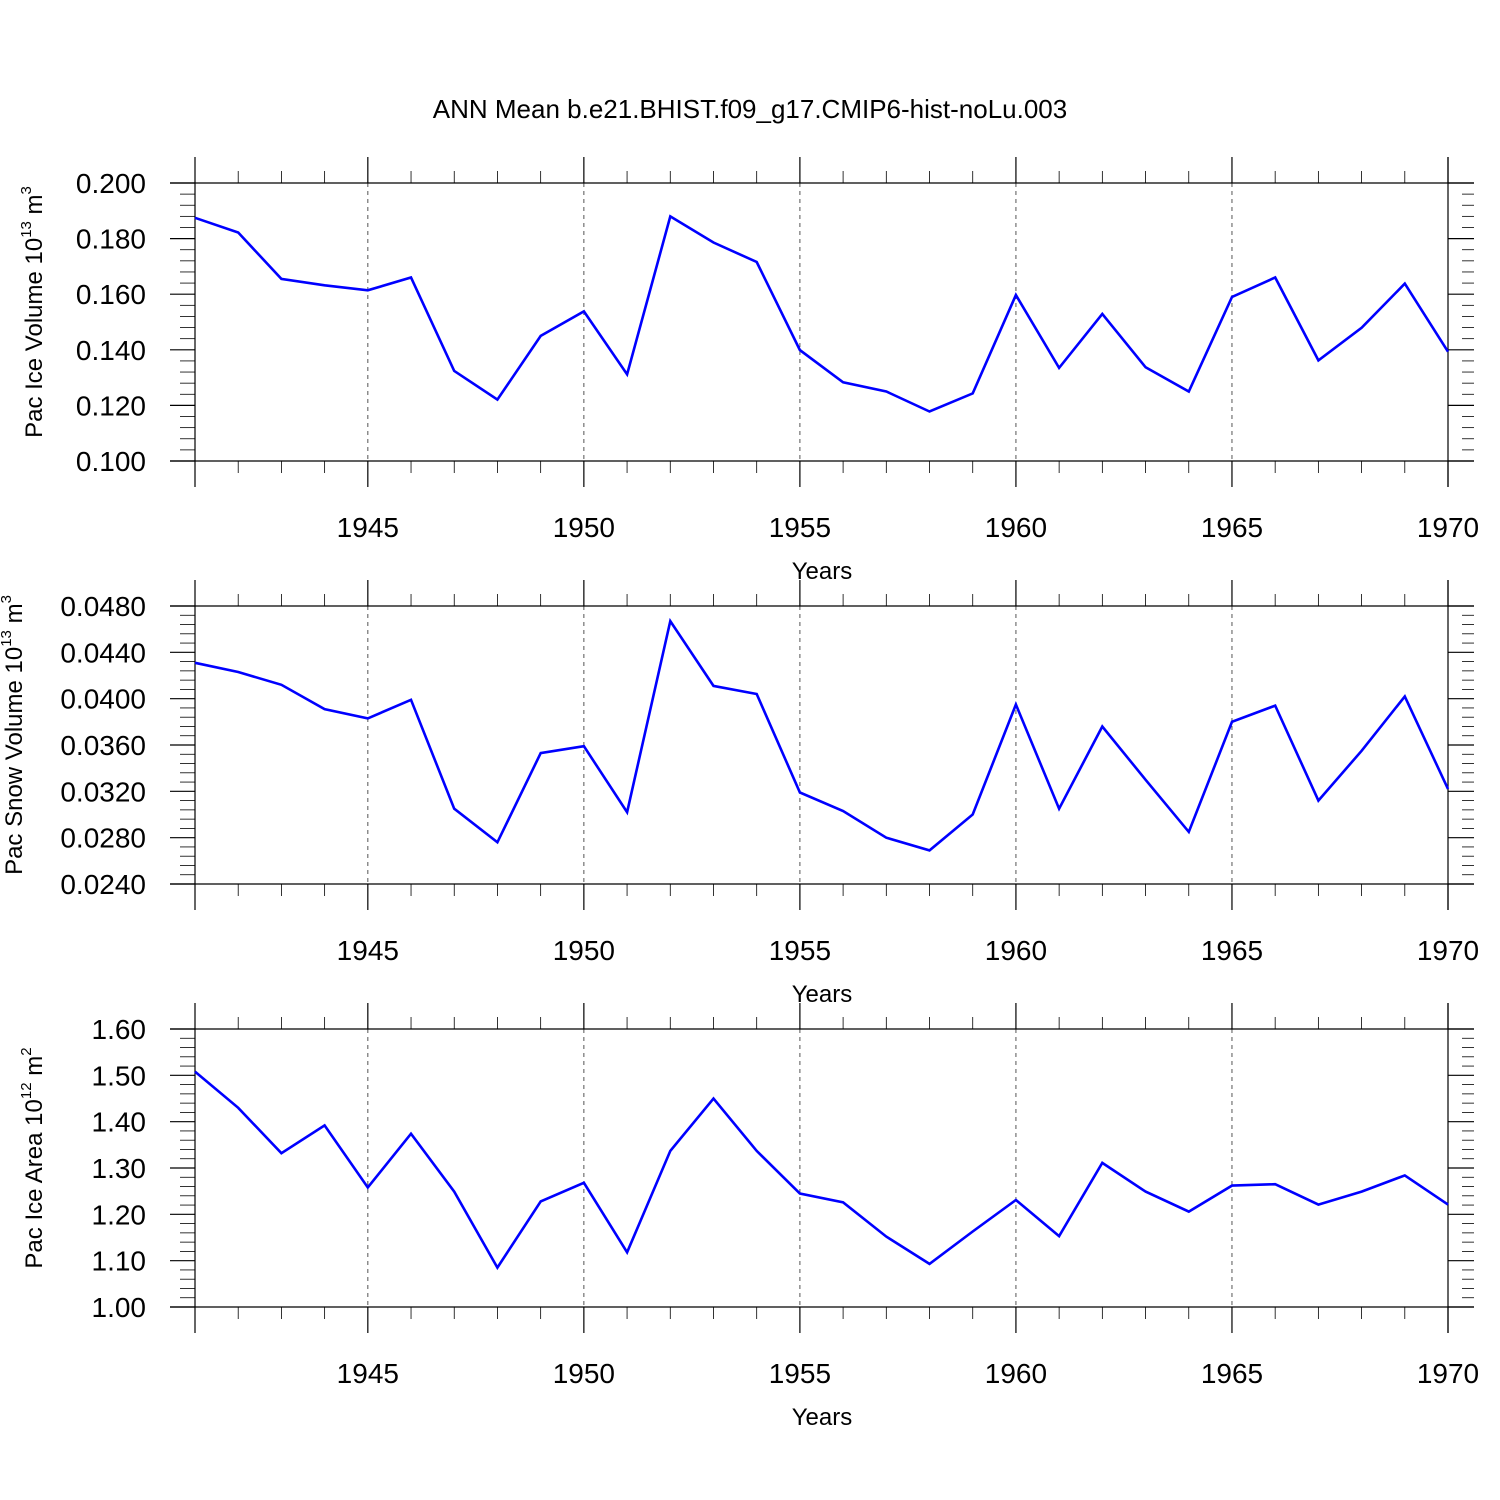  I want to click on ytick-label: 0.0440, so click(103, 652).